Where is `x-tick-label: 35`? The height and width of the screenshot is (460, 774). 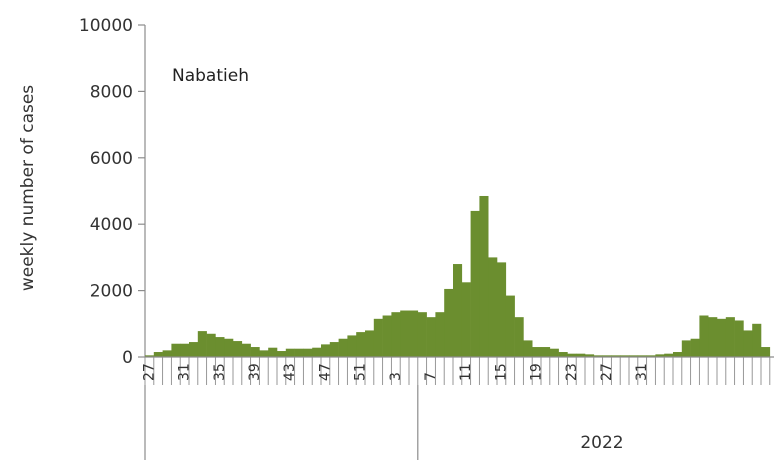
x-tick-label: 35 is located at coordinates (220, 372).